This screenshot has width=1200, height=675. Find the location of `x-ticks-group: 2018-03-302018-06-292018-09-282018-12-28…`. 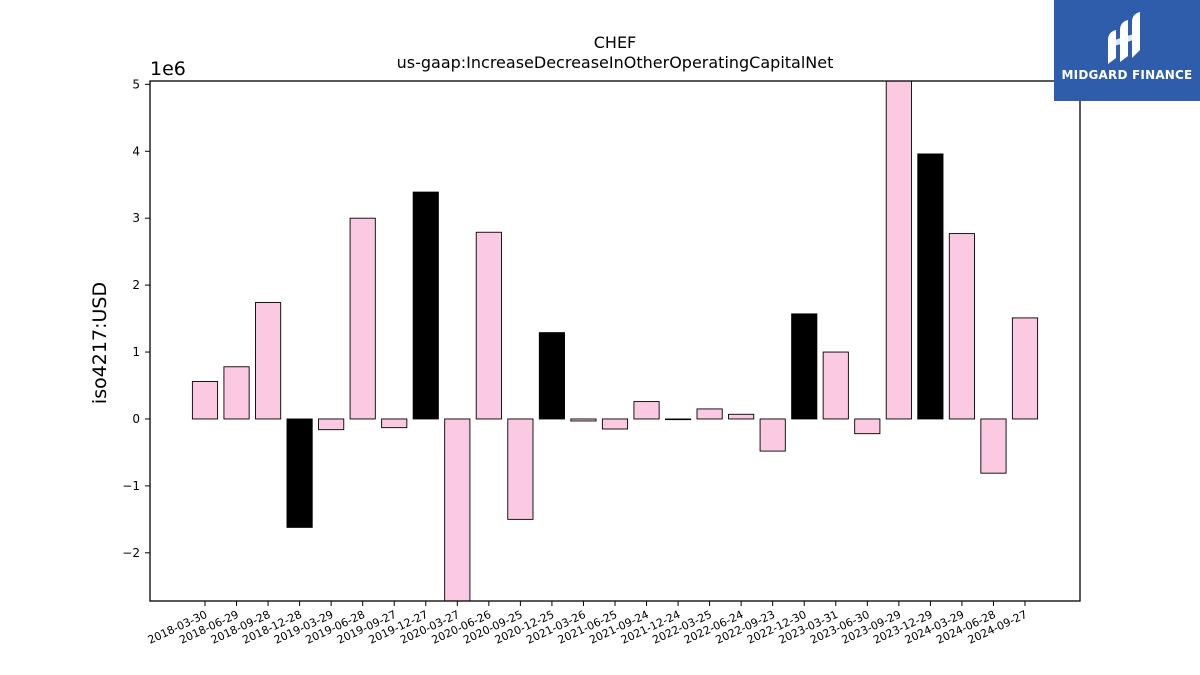

x-ticks-group: 2018-03-302018-06-292018-09-282018-12-28… is located at coordinates (587, 624).